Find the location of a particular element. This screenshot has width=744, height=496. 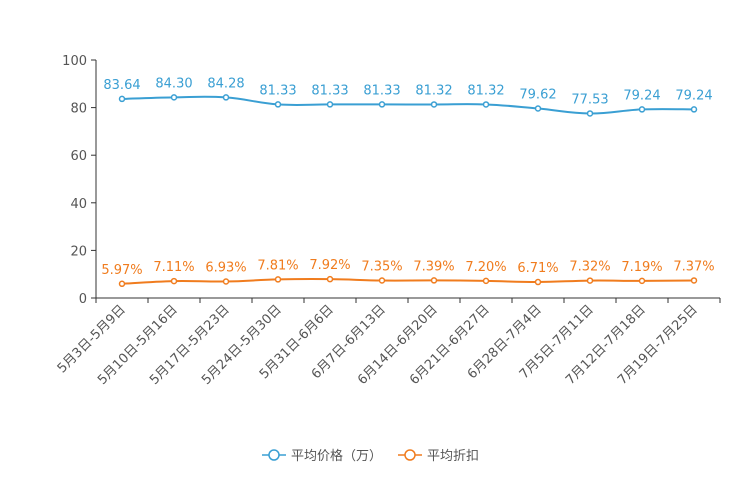

data-label: 6.93% is located at coordinates (225, 268).